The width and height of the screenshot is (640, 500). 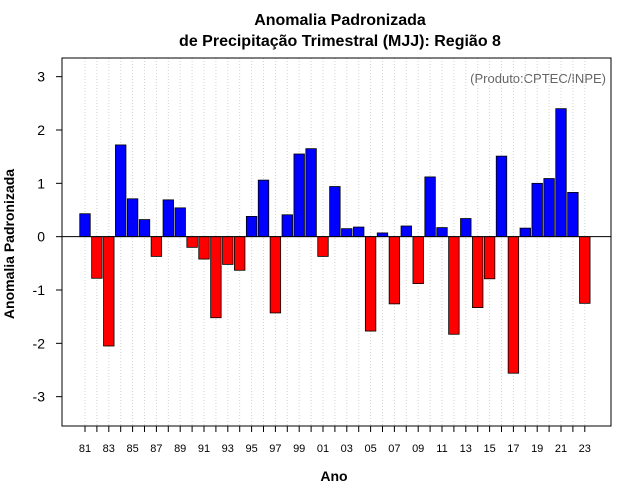 I want to click on bar-2022, so click(x=573, y=214).